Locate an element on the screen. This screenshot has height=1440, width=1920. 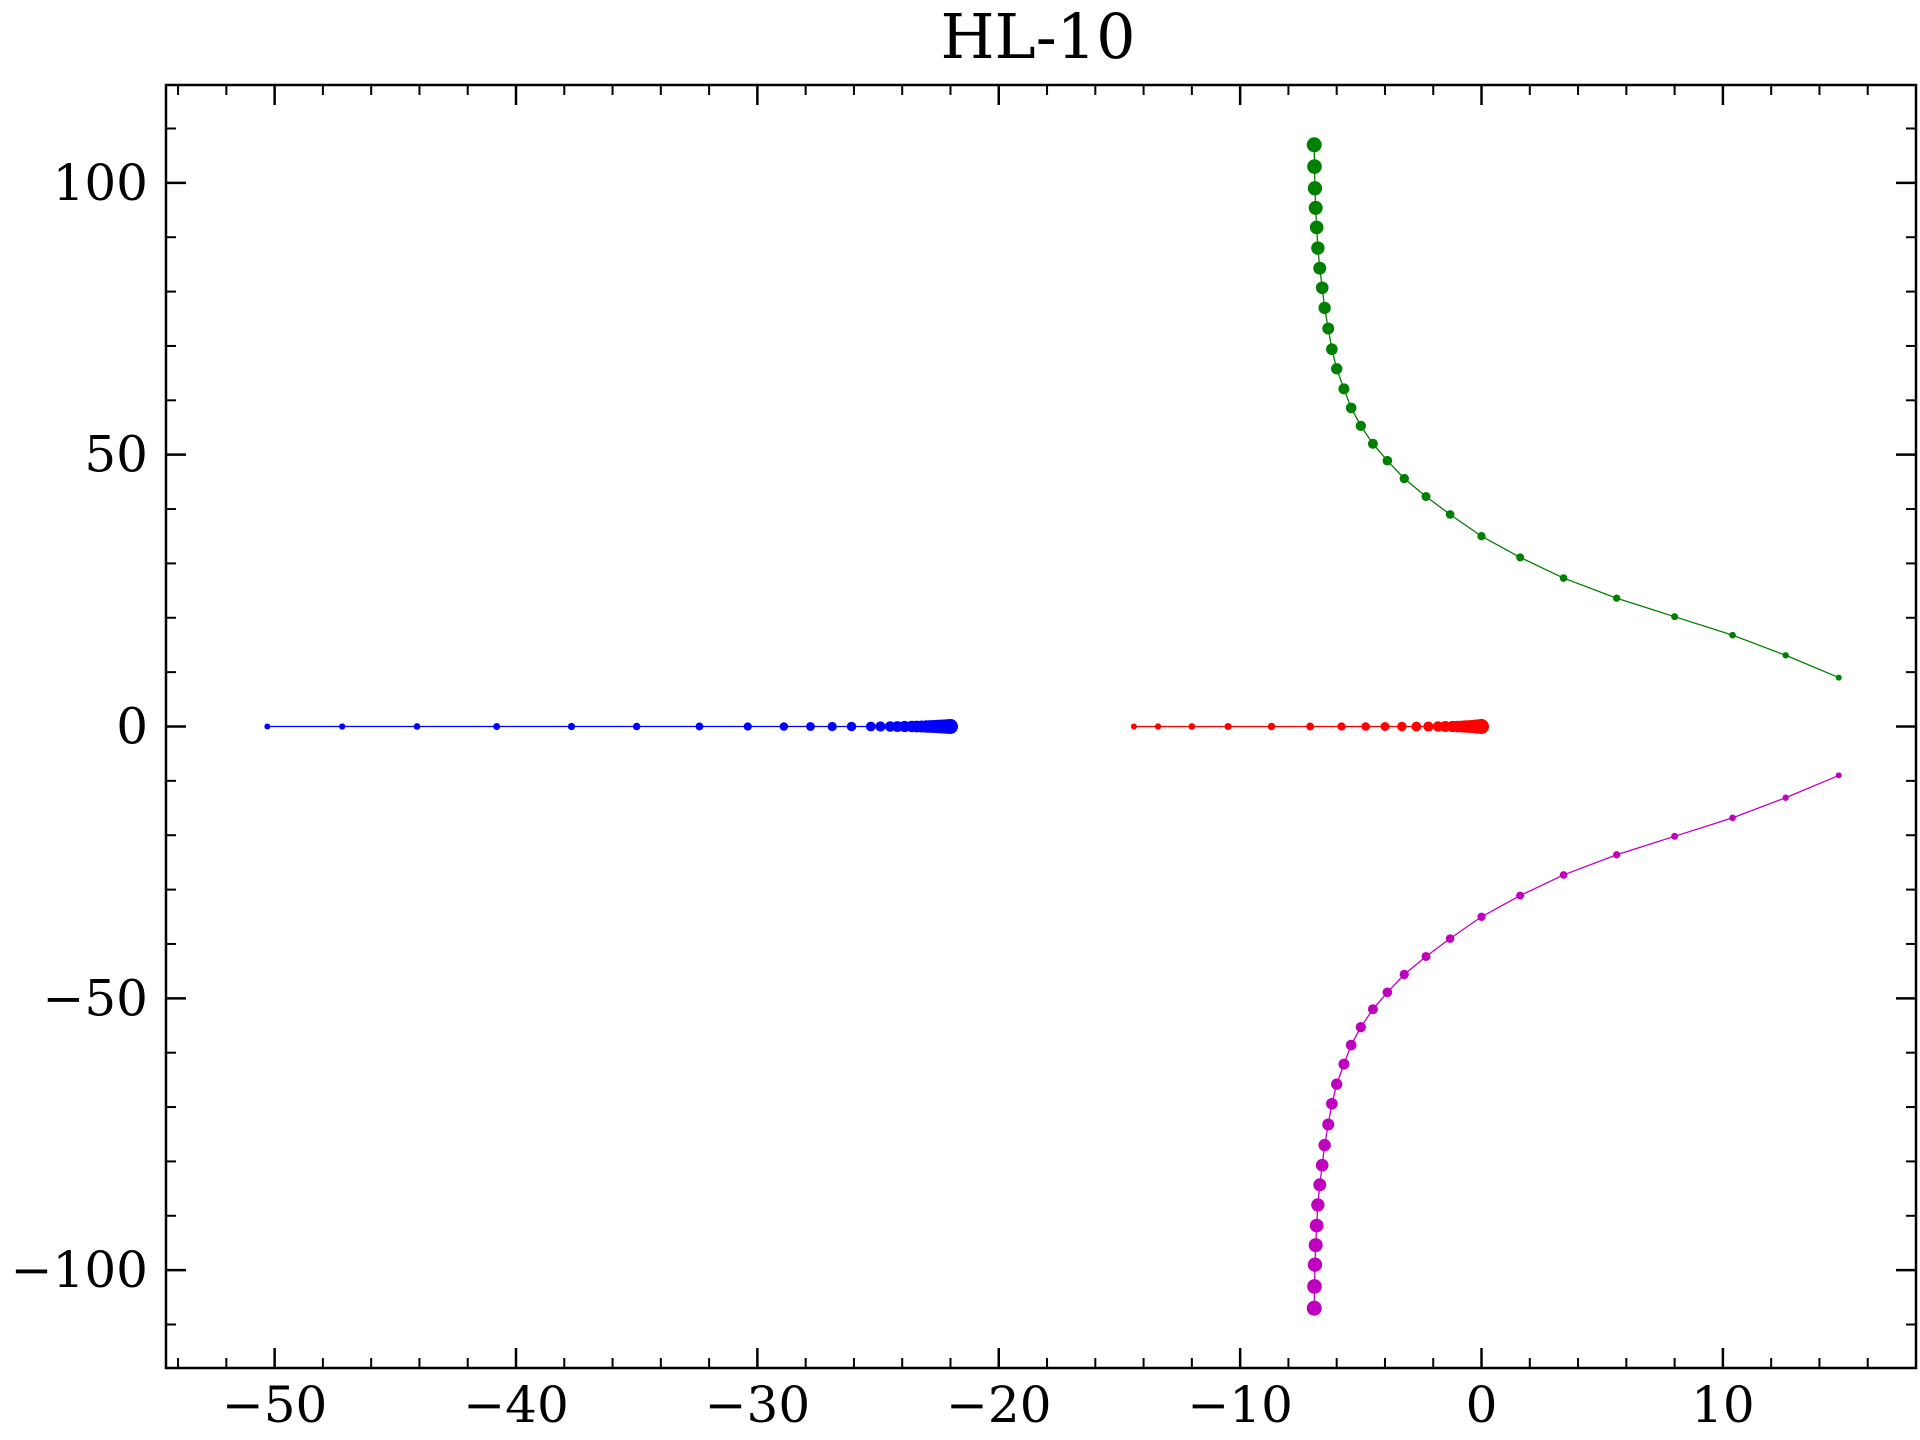
x-tick-label: −10 is located at coordinates (1240, 1405).